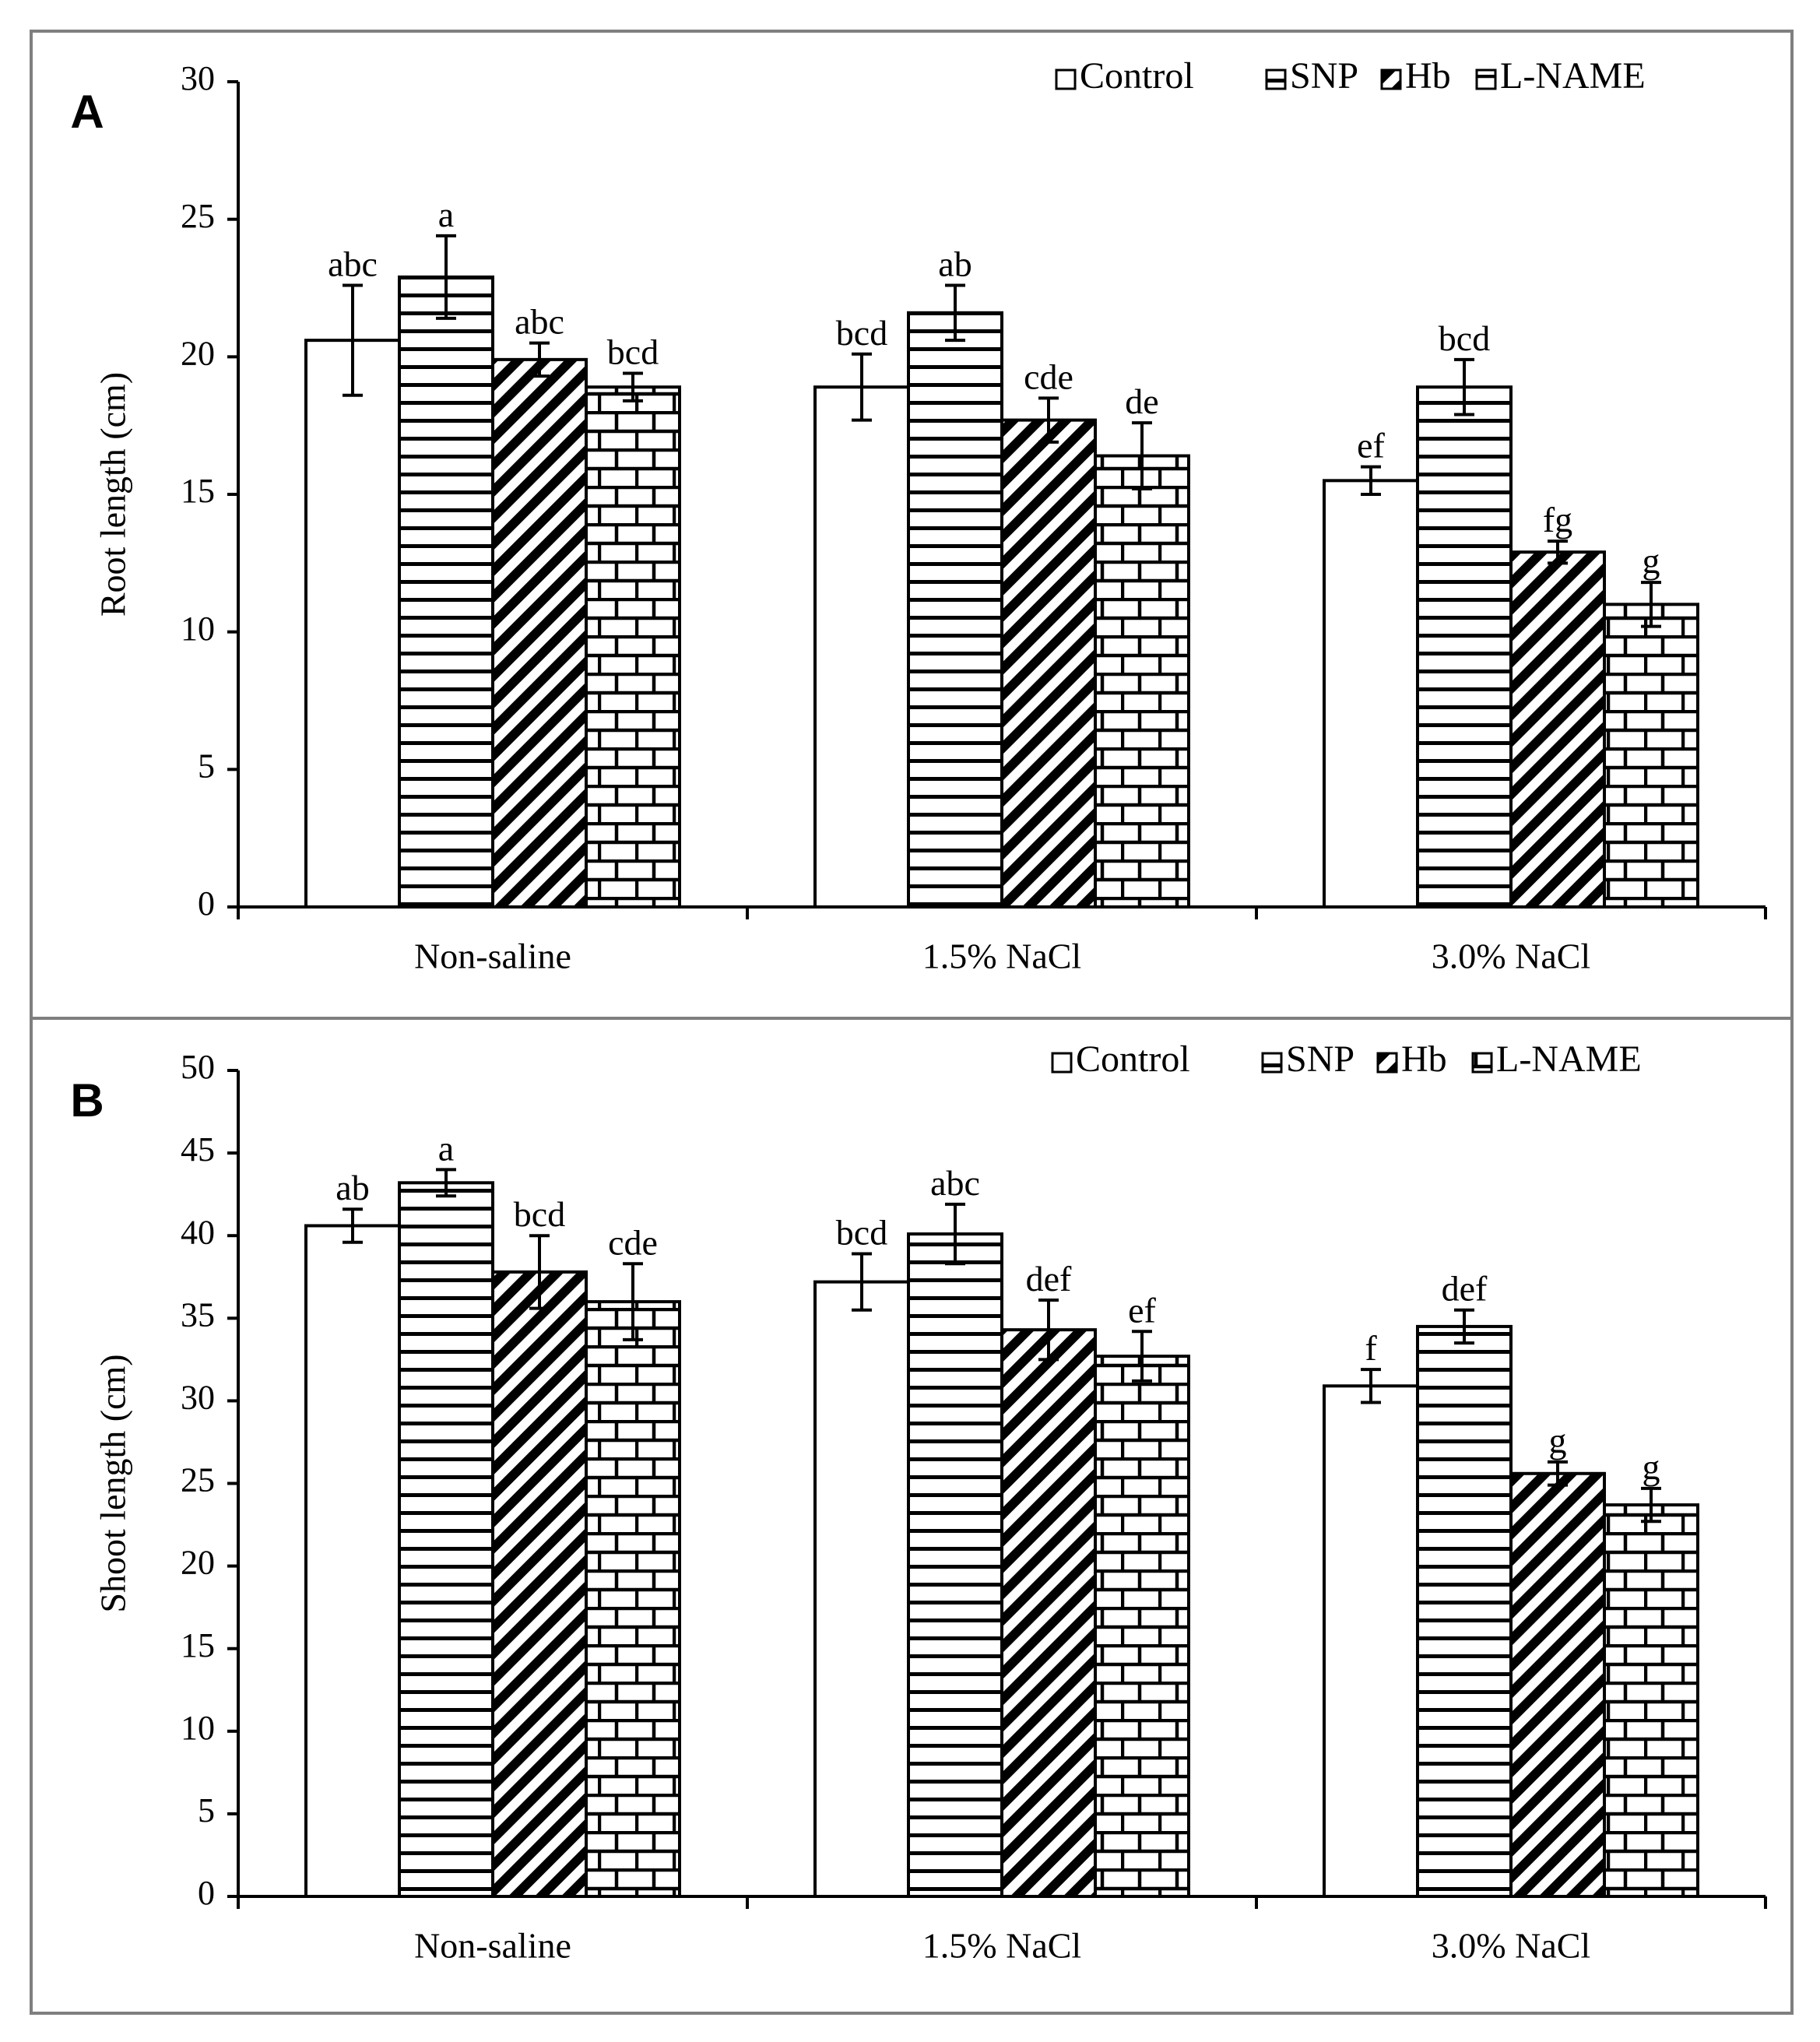 Image resolution: width=1820 pixels, height=2042 pixels. Describe the element at coordinates (113, 1483) in the screenshot. I see `y-axis-label: Shoot length (cm)` at that location.